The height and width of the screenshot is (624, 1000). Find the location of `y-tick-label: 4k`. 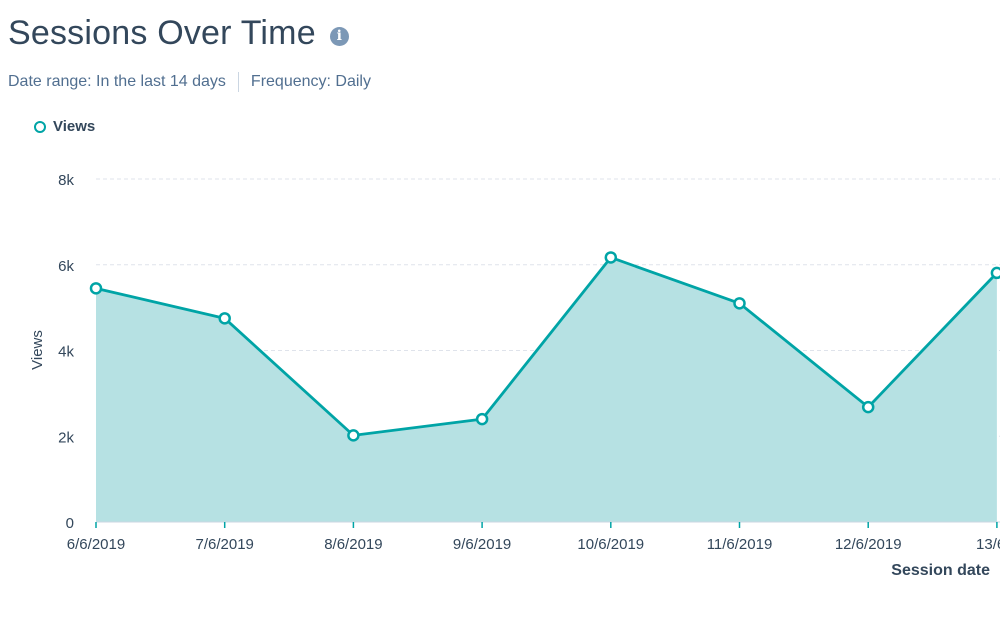

y-tick-label: 4k is located at coordinates (66, 352).